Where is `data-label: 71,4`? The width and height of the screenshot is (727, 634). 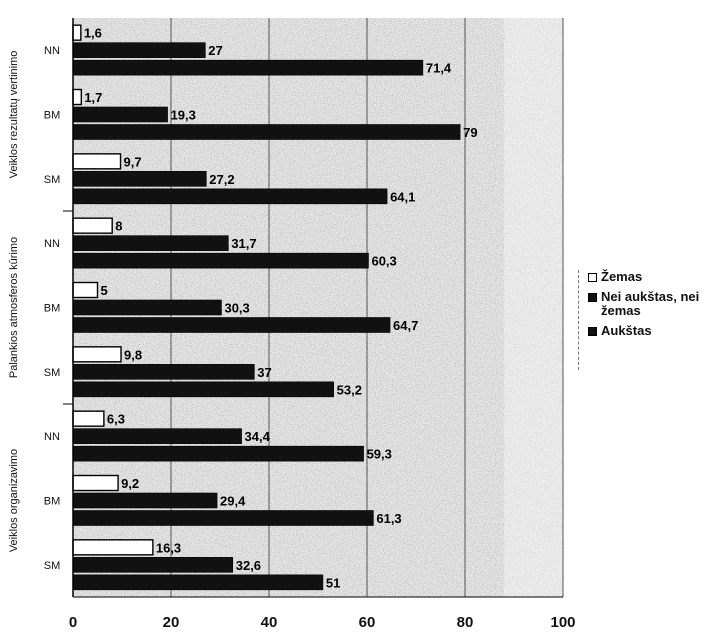
data-label: 71,4 is located at coordinates (439, 68).